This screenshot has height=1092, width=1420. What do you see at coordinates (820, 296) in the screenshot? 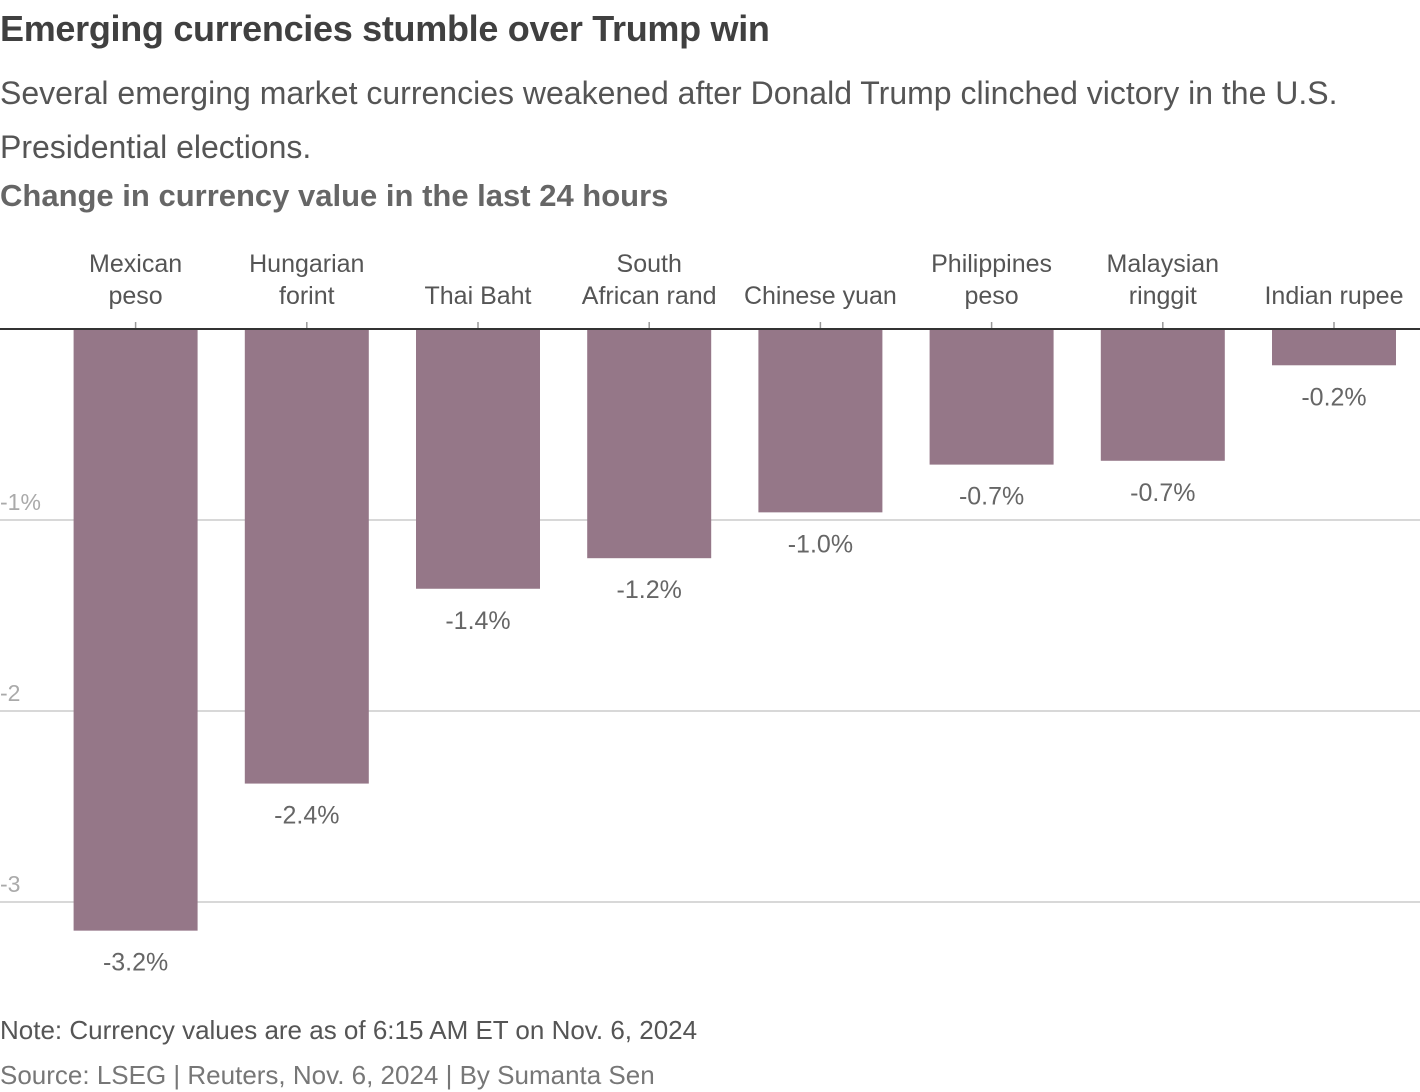
I see `category-label: Chinese yuan` at bounding box center [820, 296].